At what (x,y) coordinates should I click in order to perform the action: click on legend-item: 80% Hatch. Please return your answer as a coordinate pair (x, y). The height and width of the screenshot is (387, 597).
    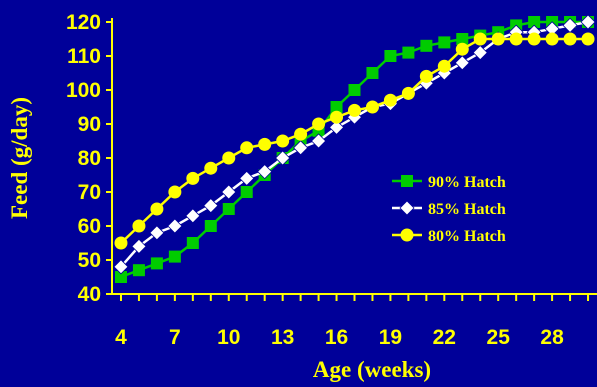
    Looking at the image, I should click on (449, 236).